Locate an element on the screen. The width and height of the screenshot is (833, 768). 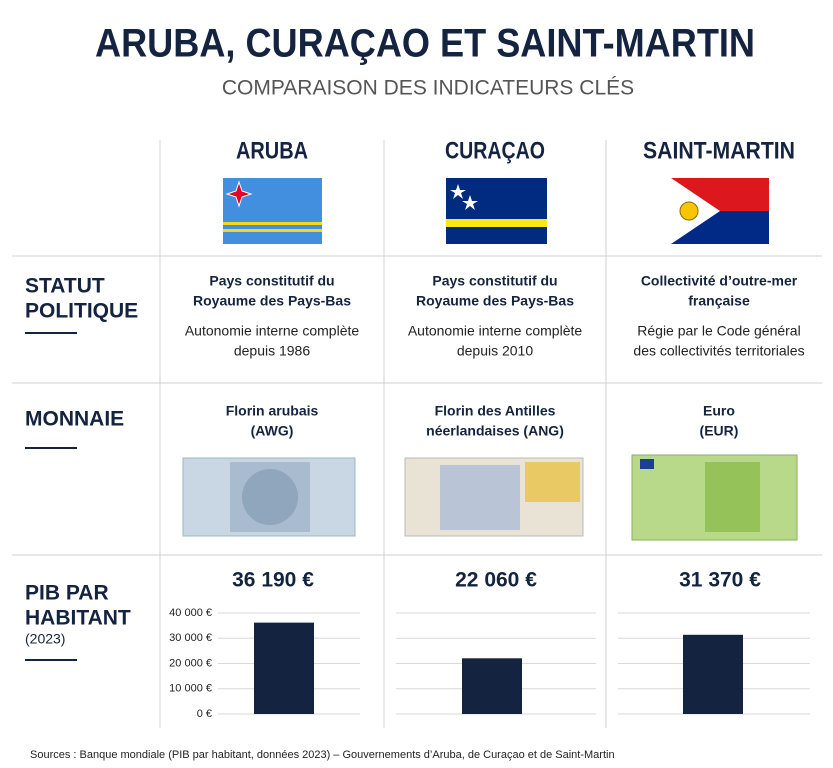
cell-main: Florin des Antilles is located at coordinates (495, 411).